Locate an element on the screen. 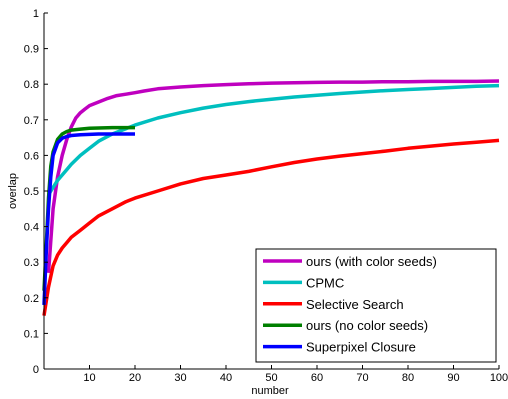 Image resolution: width=508 pixels, height=399 pixels. x-tick-label: 100 is located at coordinates (499, 378).